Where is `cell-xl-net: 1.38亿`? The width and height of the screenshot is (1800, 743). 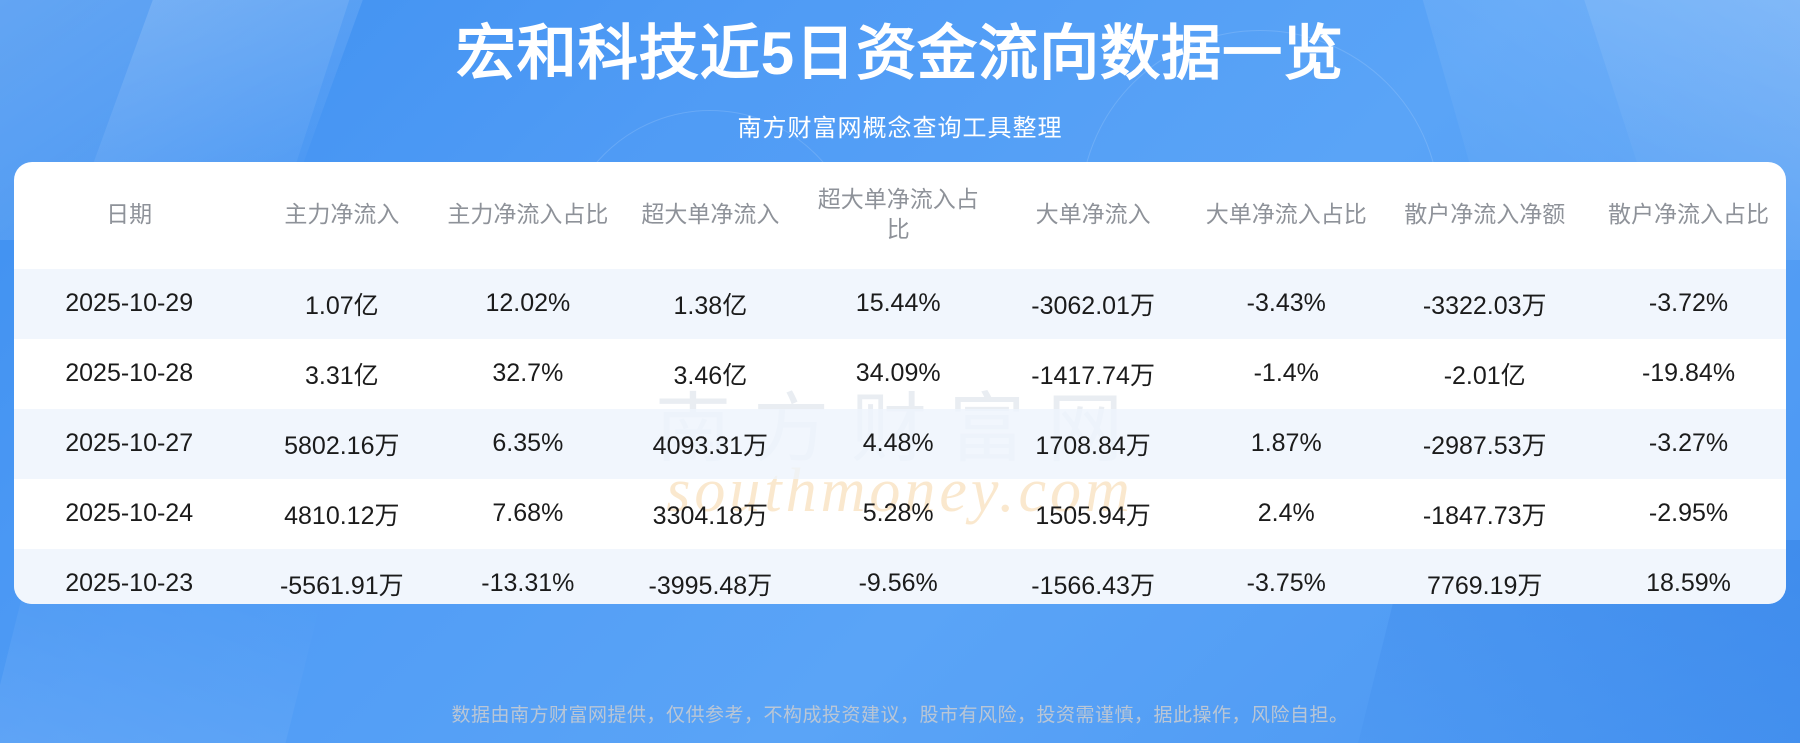
cell-xl-net: 1.38亿 is located at coordinates (710, 303).